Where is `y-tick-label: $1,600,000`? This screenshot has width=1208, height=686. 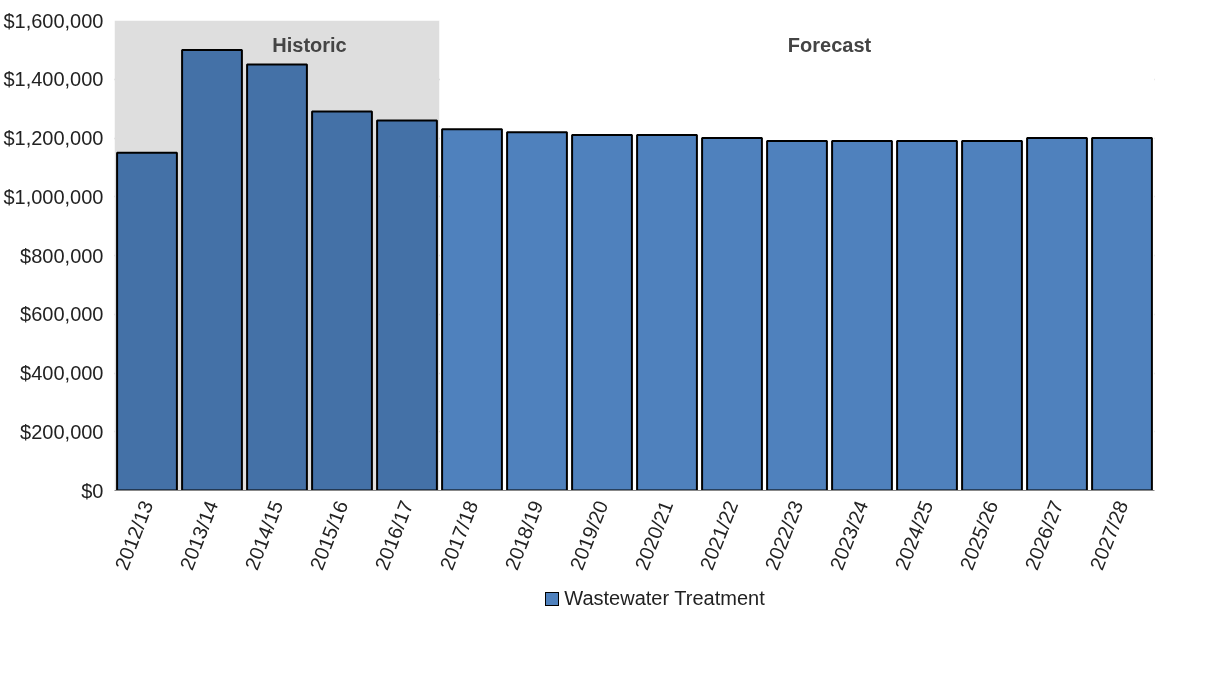 y-tick-label: $1,600,000 is located at coordinates (53, 20).